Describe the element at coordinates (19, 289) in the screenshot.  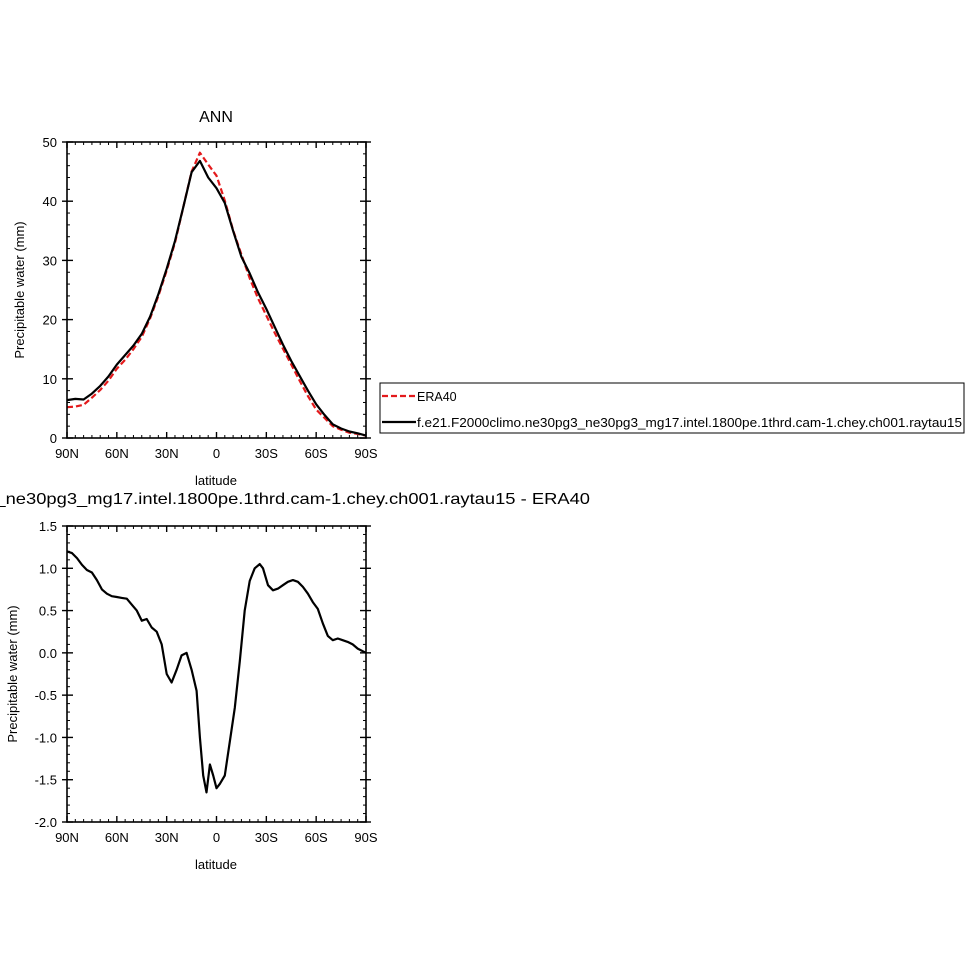
I see `panel1-y-axis-label: Precipitable water (mm)` at that location.